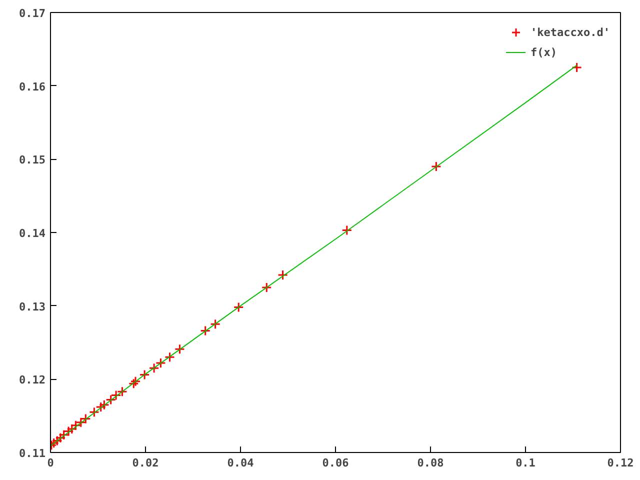 This screenshot has height=480, width=640. What do you see at coordinates (32, 160) in the screenshot?
I see `y-tick-label: 0.15` at bounding box center [32, 160].